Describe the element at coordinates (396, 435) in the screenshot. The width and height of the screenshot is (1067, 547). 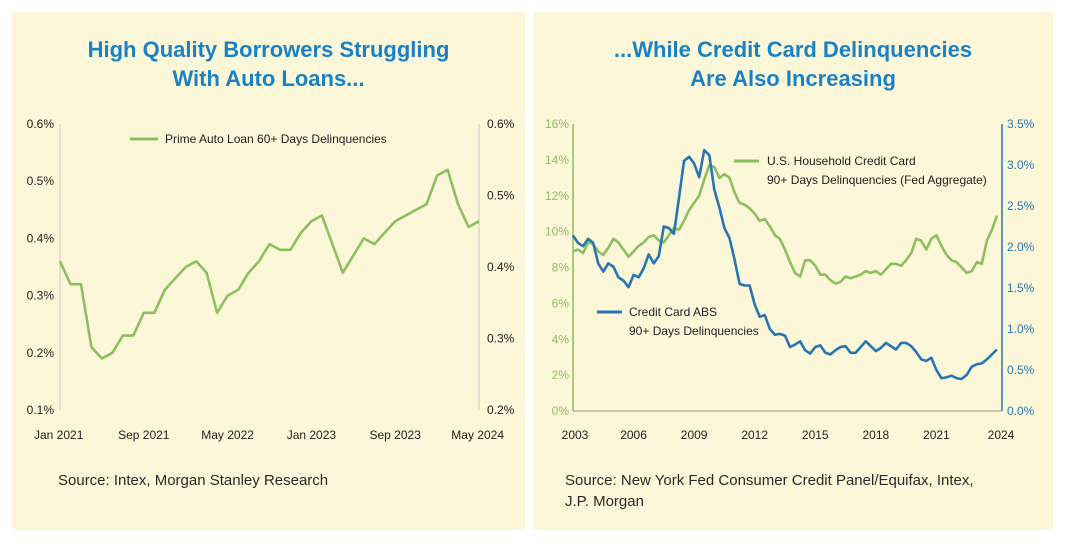
I see `x-tick-label: Sep 2023` at that location.